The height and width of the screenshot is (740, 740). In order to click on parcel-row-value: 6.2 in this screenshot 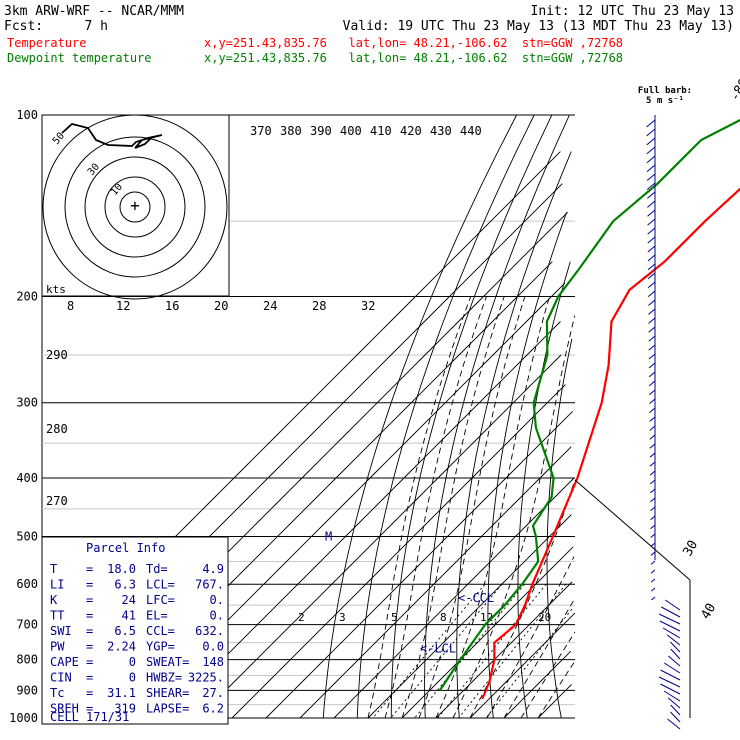, I will do `click(213, 709)`.